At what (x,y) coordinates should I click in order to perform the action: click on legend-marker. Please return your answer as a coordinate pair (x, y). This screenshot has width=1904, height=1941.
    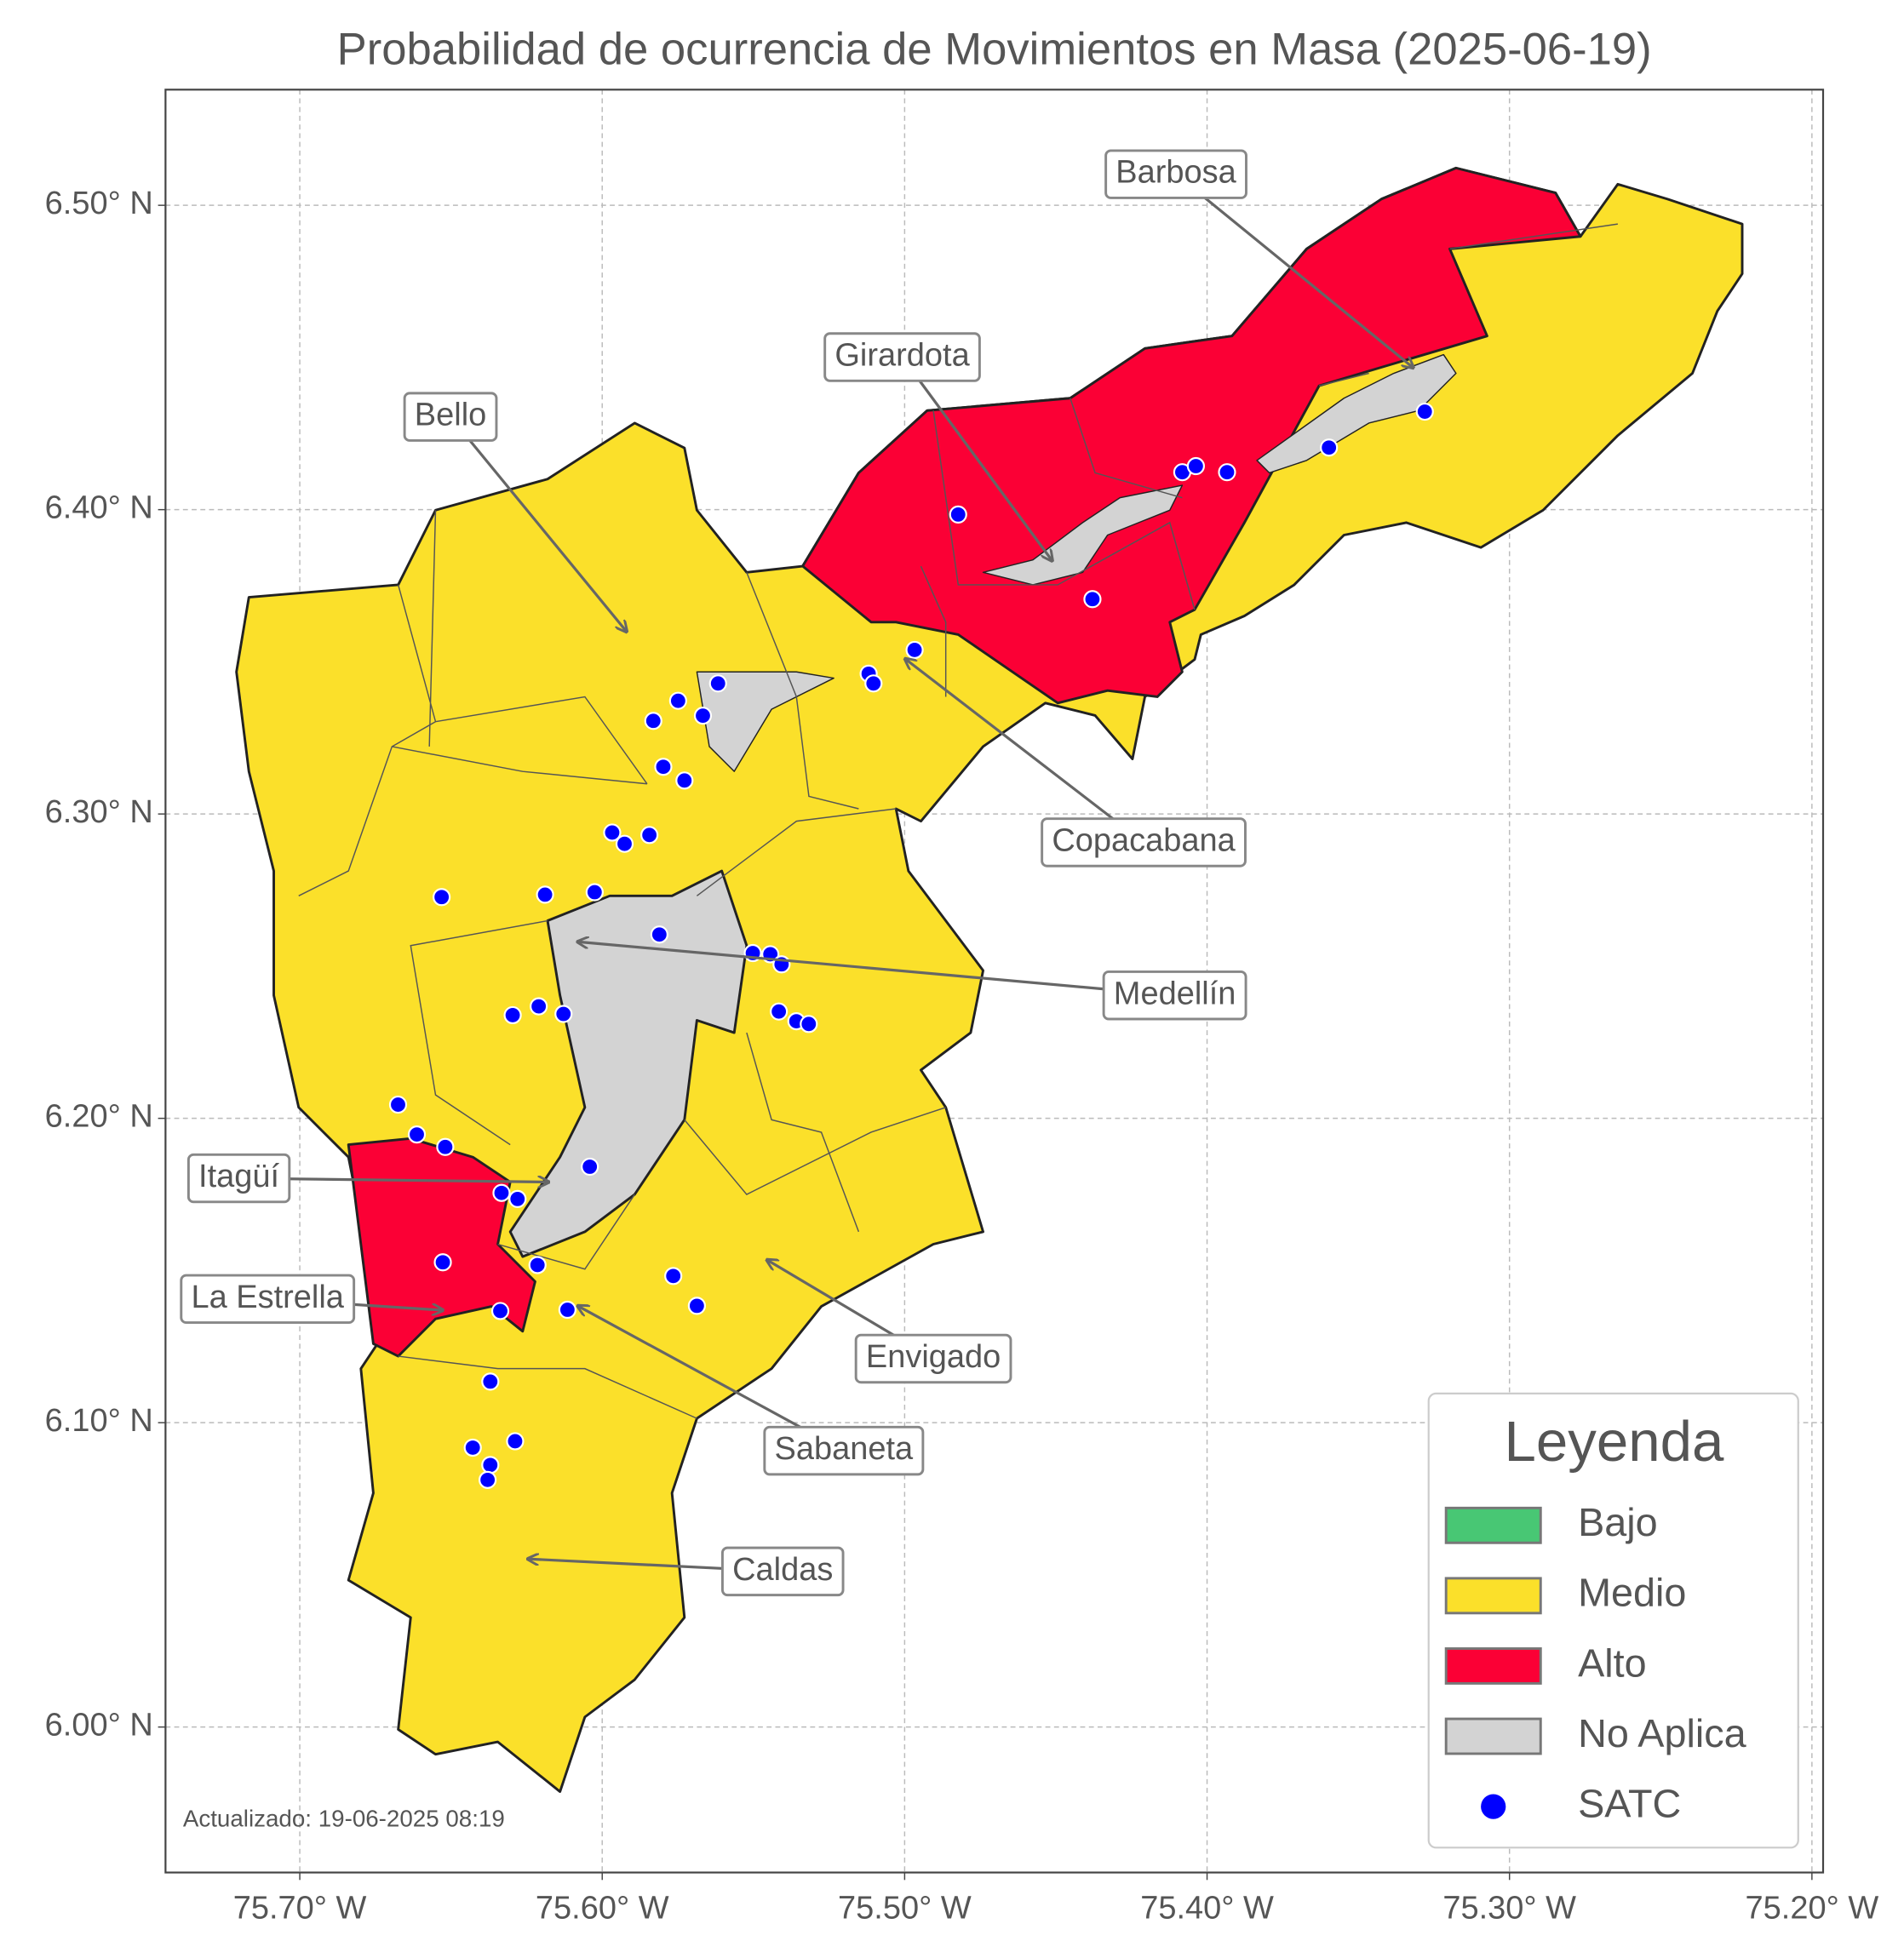
    Looking at the image, I should click on (1493, 1807).